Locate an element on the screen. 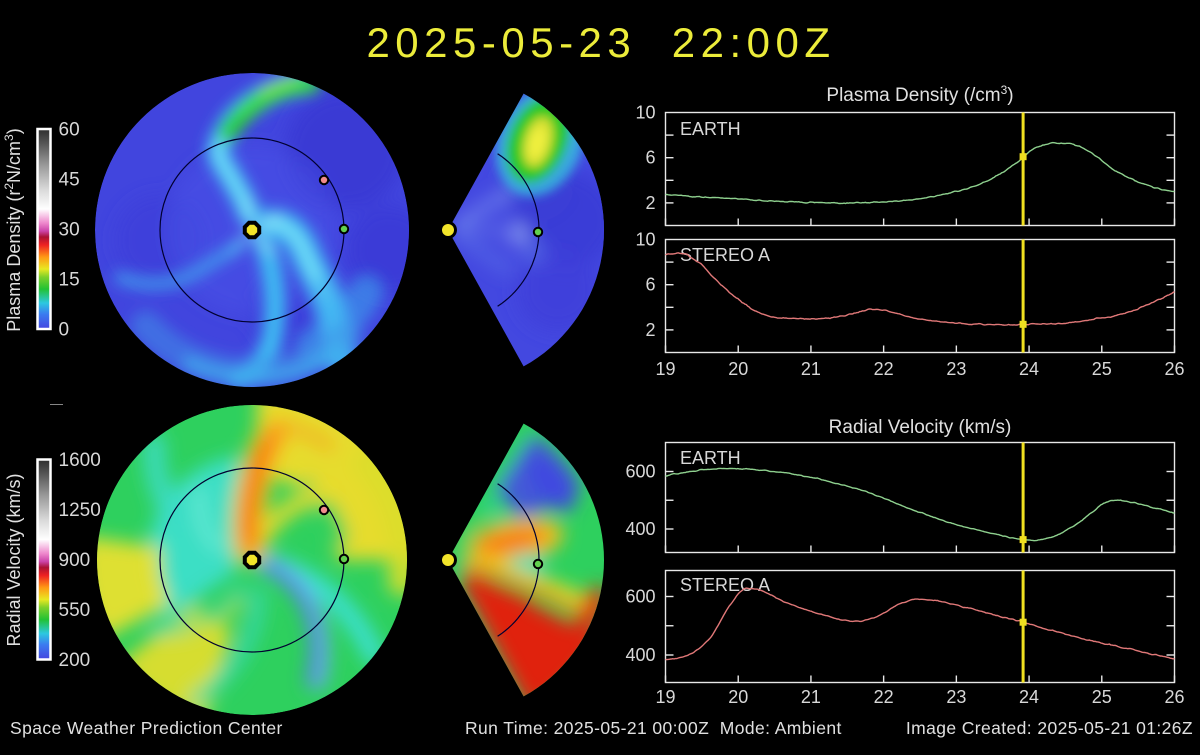  svg-text:Space Weather Prediction Cente: Space Weather Prediction Center is located at coordinates (146, 728).